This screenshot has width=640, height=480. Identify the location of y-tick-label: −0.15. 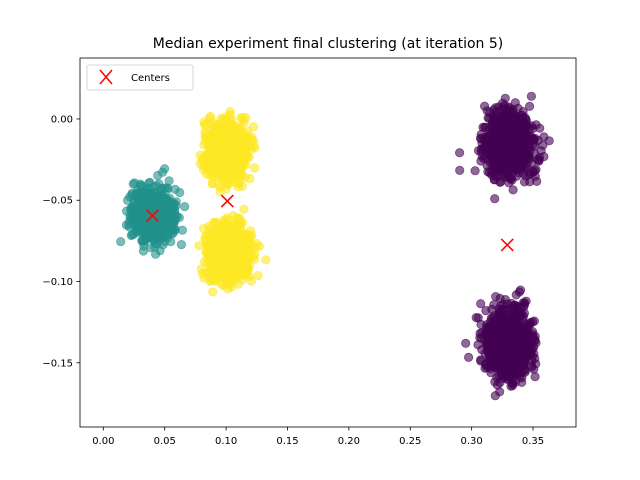
(57, 363).